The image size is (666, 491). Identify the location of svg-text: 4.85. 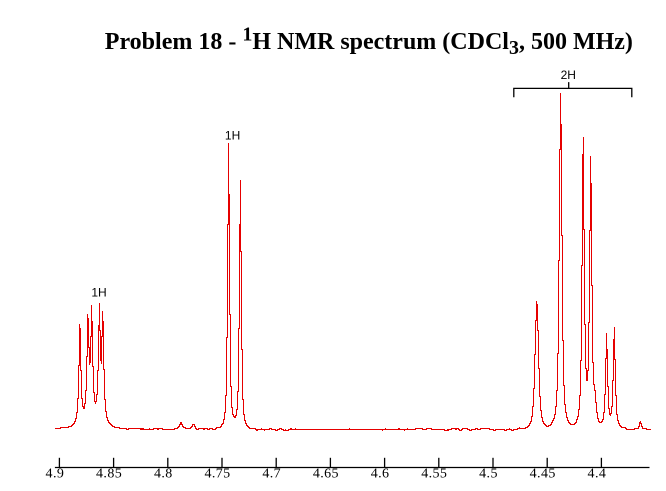
(109, 474).